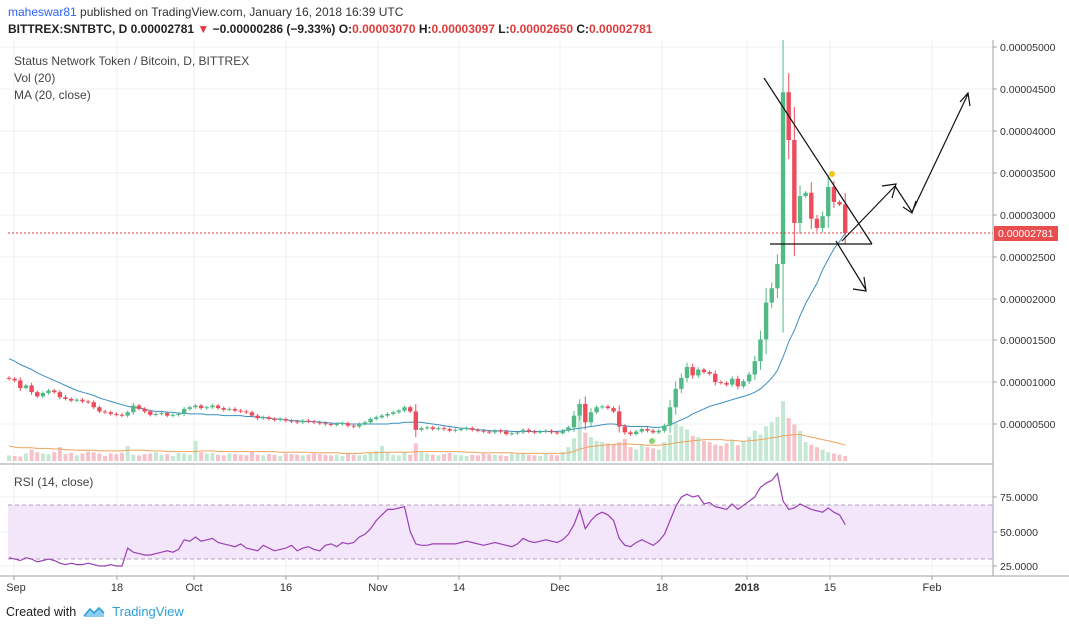  I want to click on ohlc-high: H:0.00003097, so click(457, 29).